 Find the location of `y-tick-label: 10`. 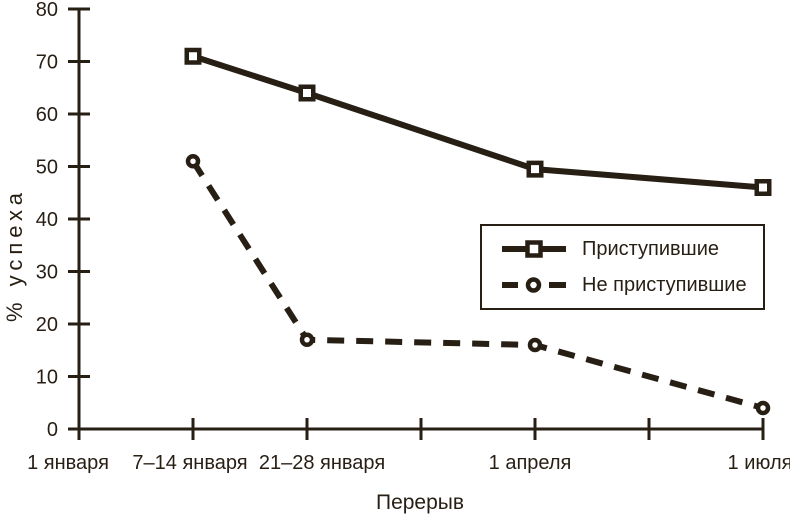

y-tick-label: 10 is located at coordinates (47, 378).